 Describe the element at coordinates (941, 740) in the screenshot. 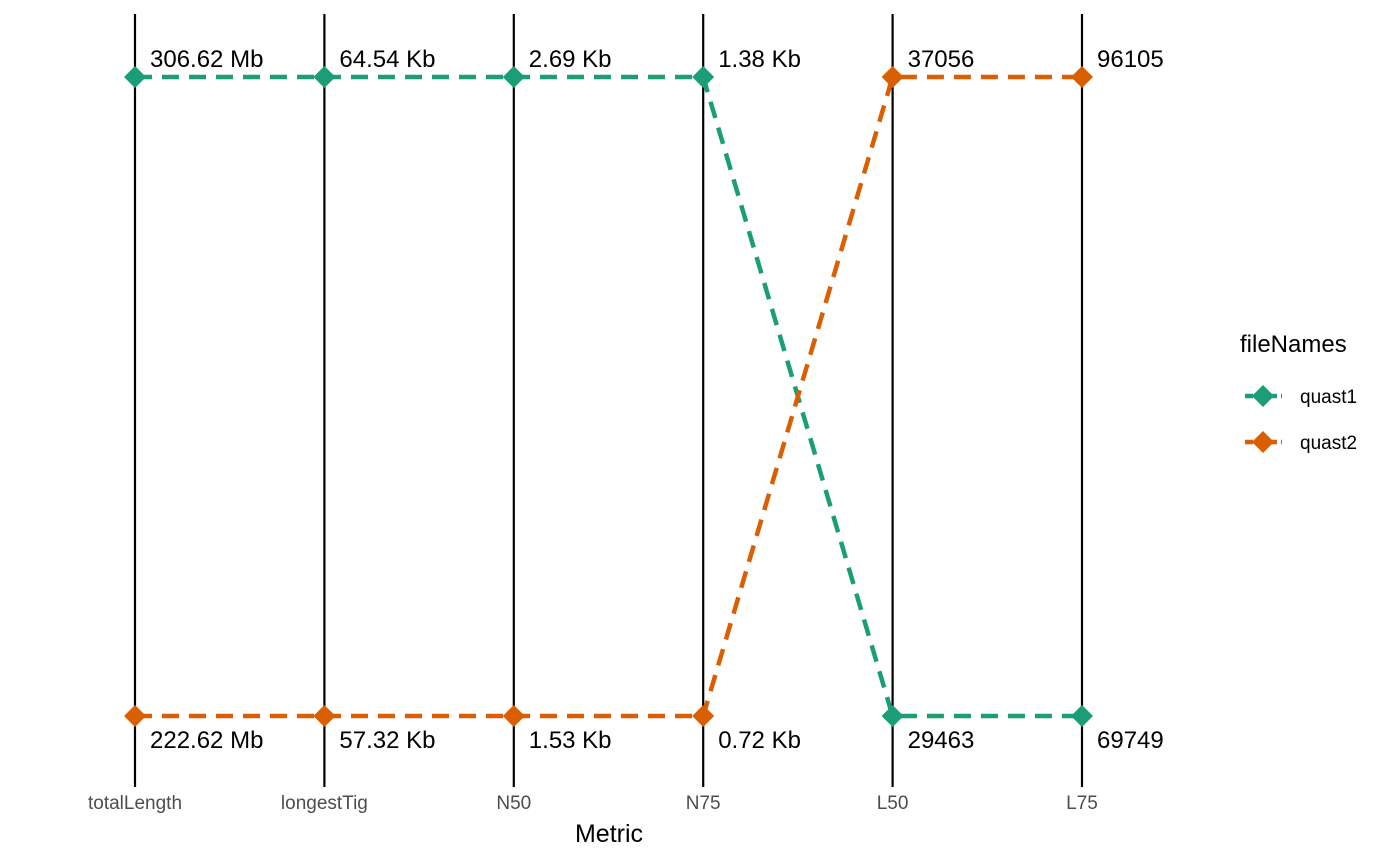

I see `value-label-quast1-l50: 29463` at that location.